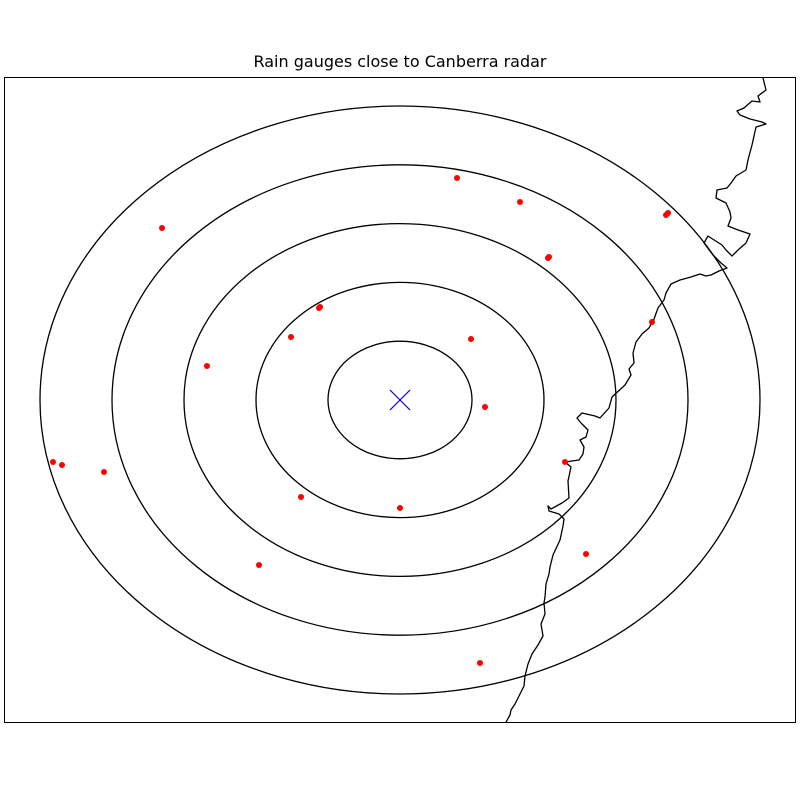 The image size is (800, 800). I want to click on chart-title: Rain gauges close to Canberra radar, so click(400, 61).